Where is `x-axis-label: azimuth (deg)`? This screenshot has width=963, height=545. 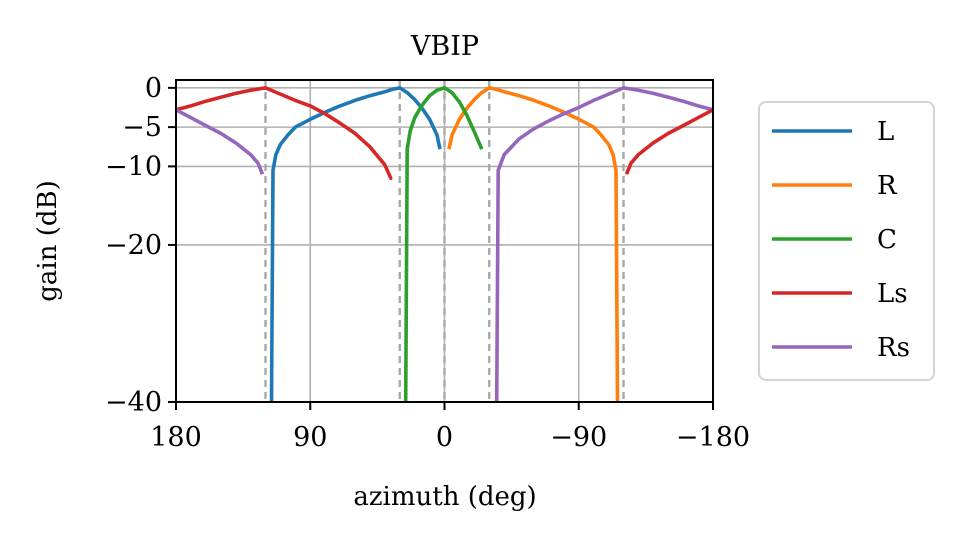 x-axis-label: azimuth (deg) is located at coordinates (444, 497).